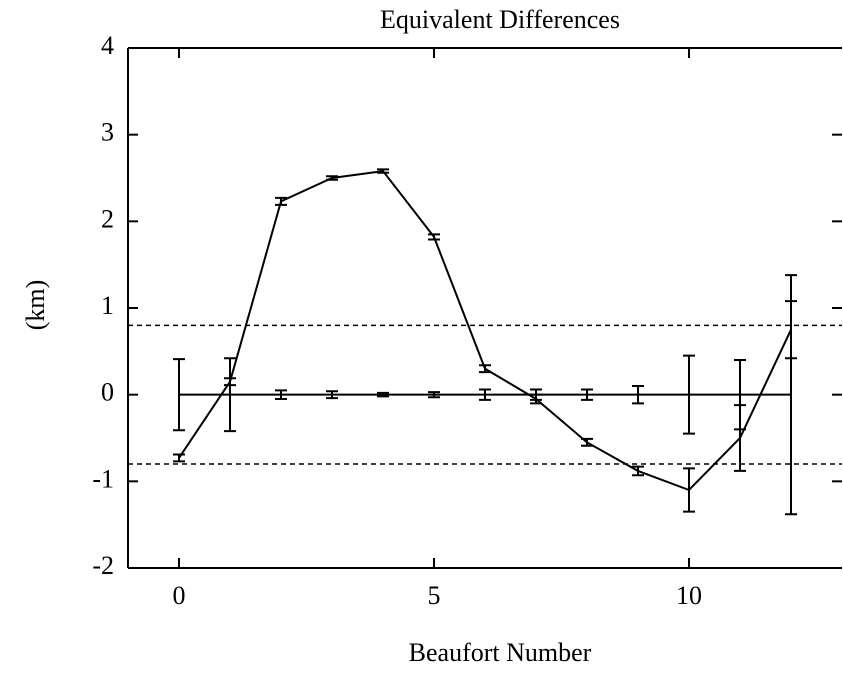 The height and width of the screenshot is (675, 843). What do you see at coordinates (103, 478) in the screenshot?
I see `y-tick-label: -1` at bounding box center [103, 478].